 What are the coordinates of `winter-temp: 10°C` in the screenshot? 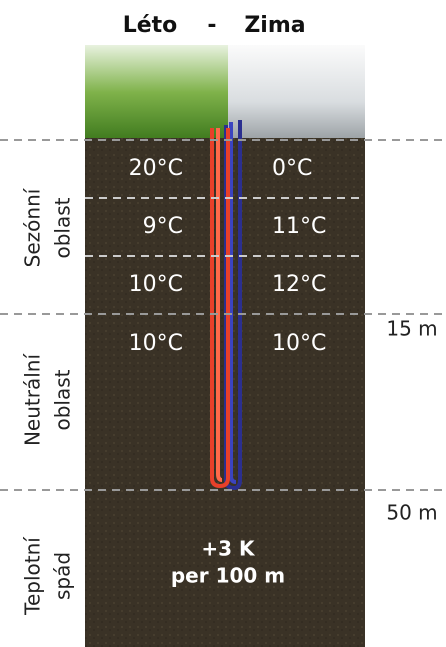 It's located at (299, 343).